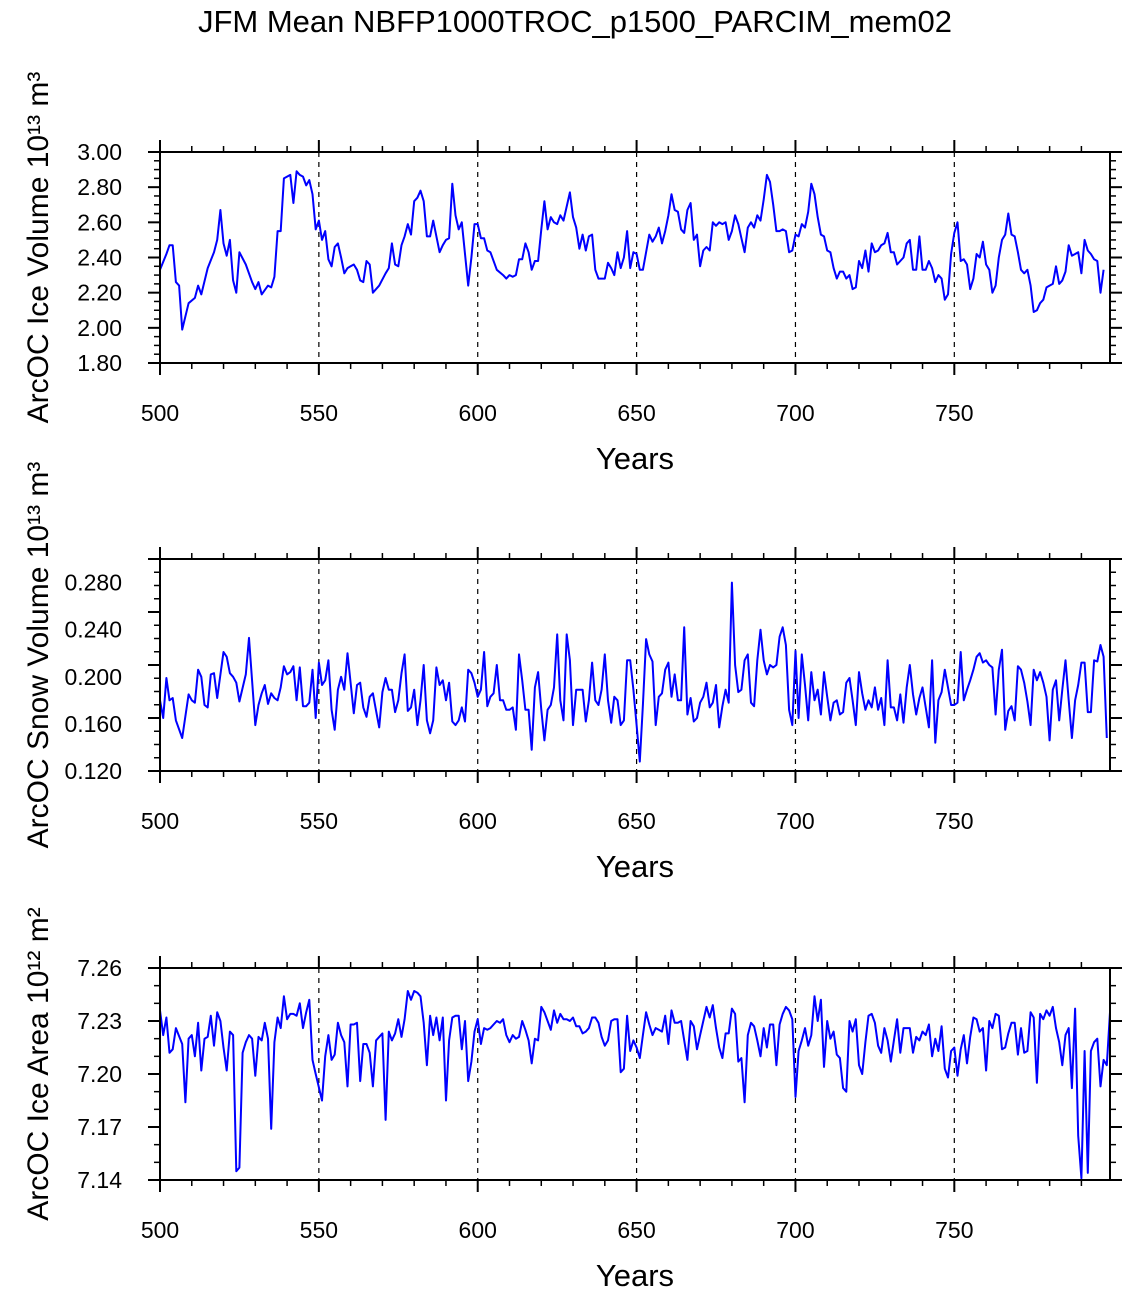 This screenshot has height=1291, width=1136. What do you see at coordinates (99, 152) in the screenshot?
I see `y-tick-label: 3.00` at bounding box center [99, 152].